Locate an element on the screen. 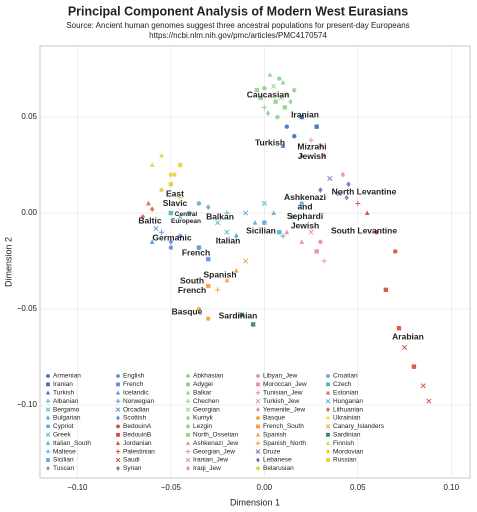  legend-label: Cypriot is located at coordinates (63, 426).